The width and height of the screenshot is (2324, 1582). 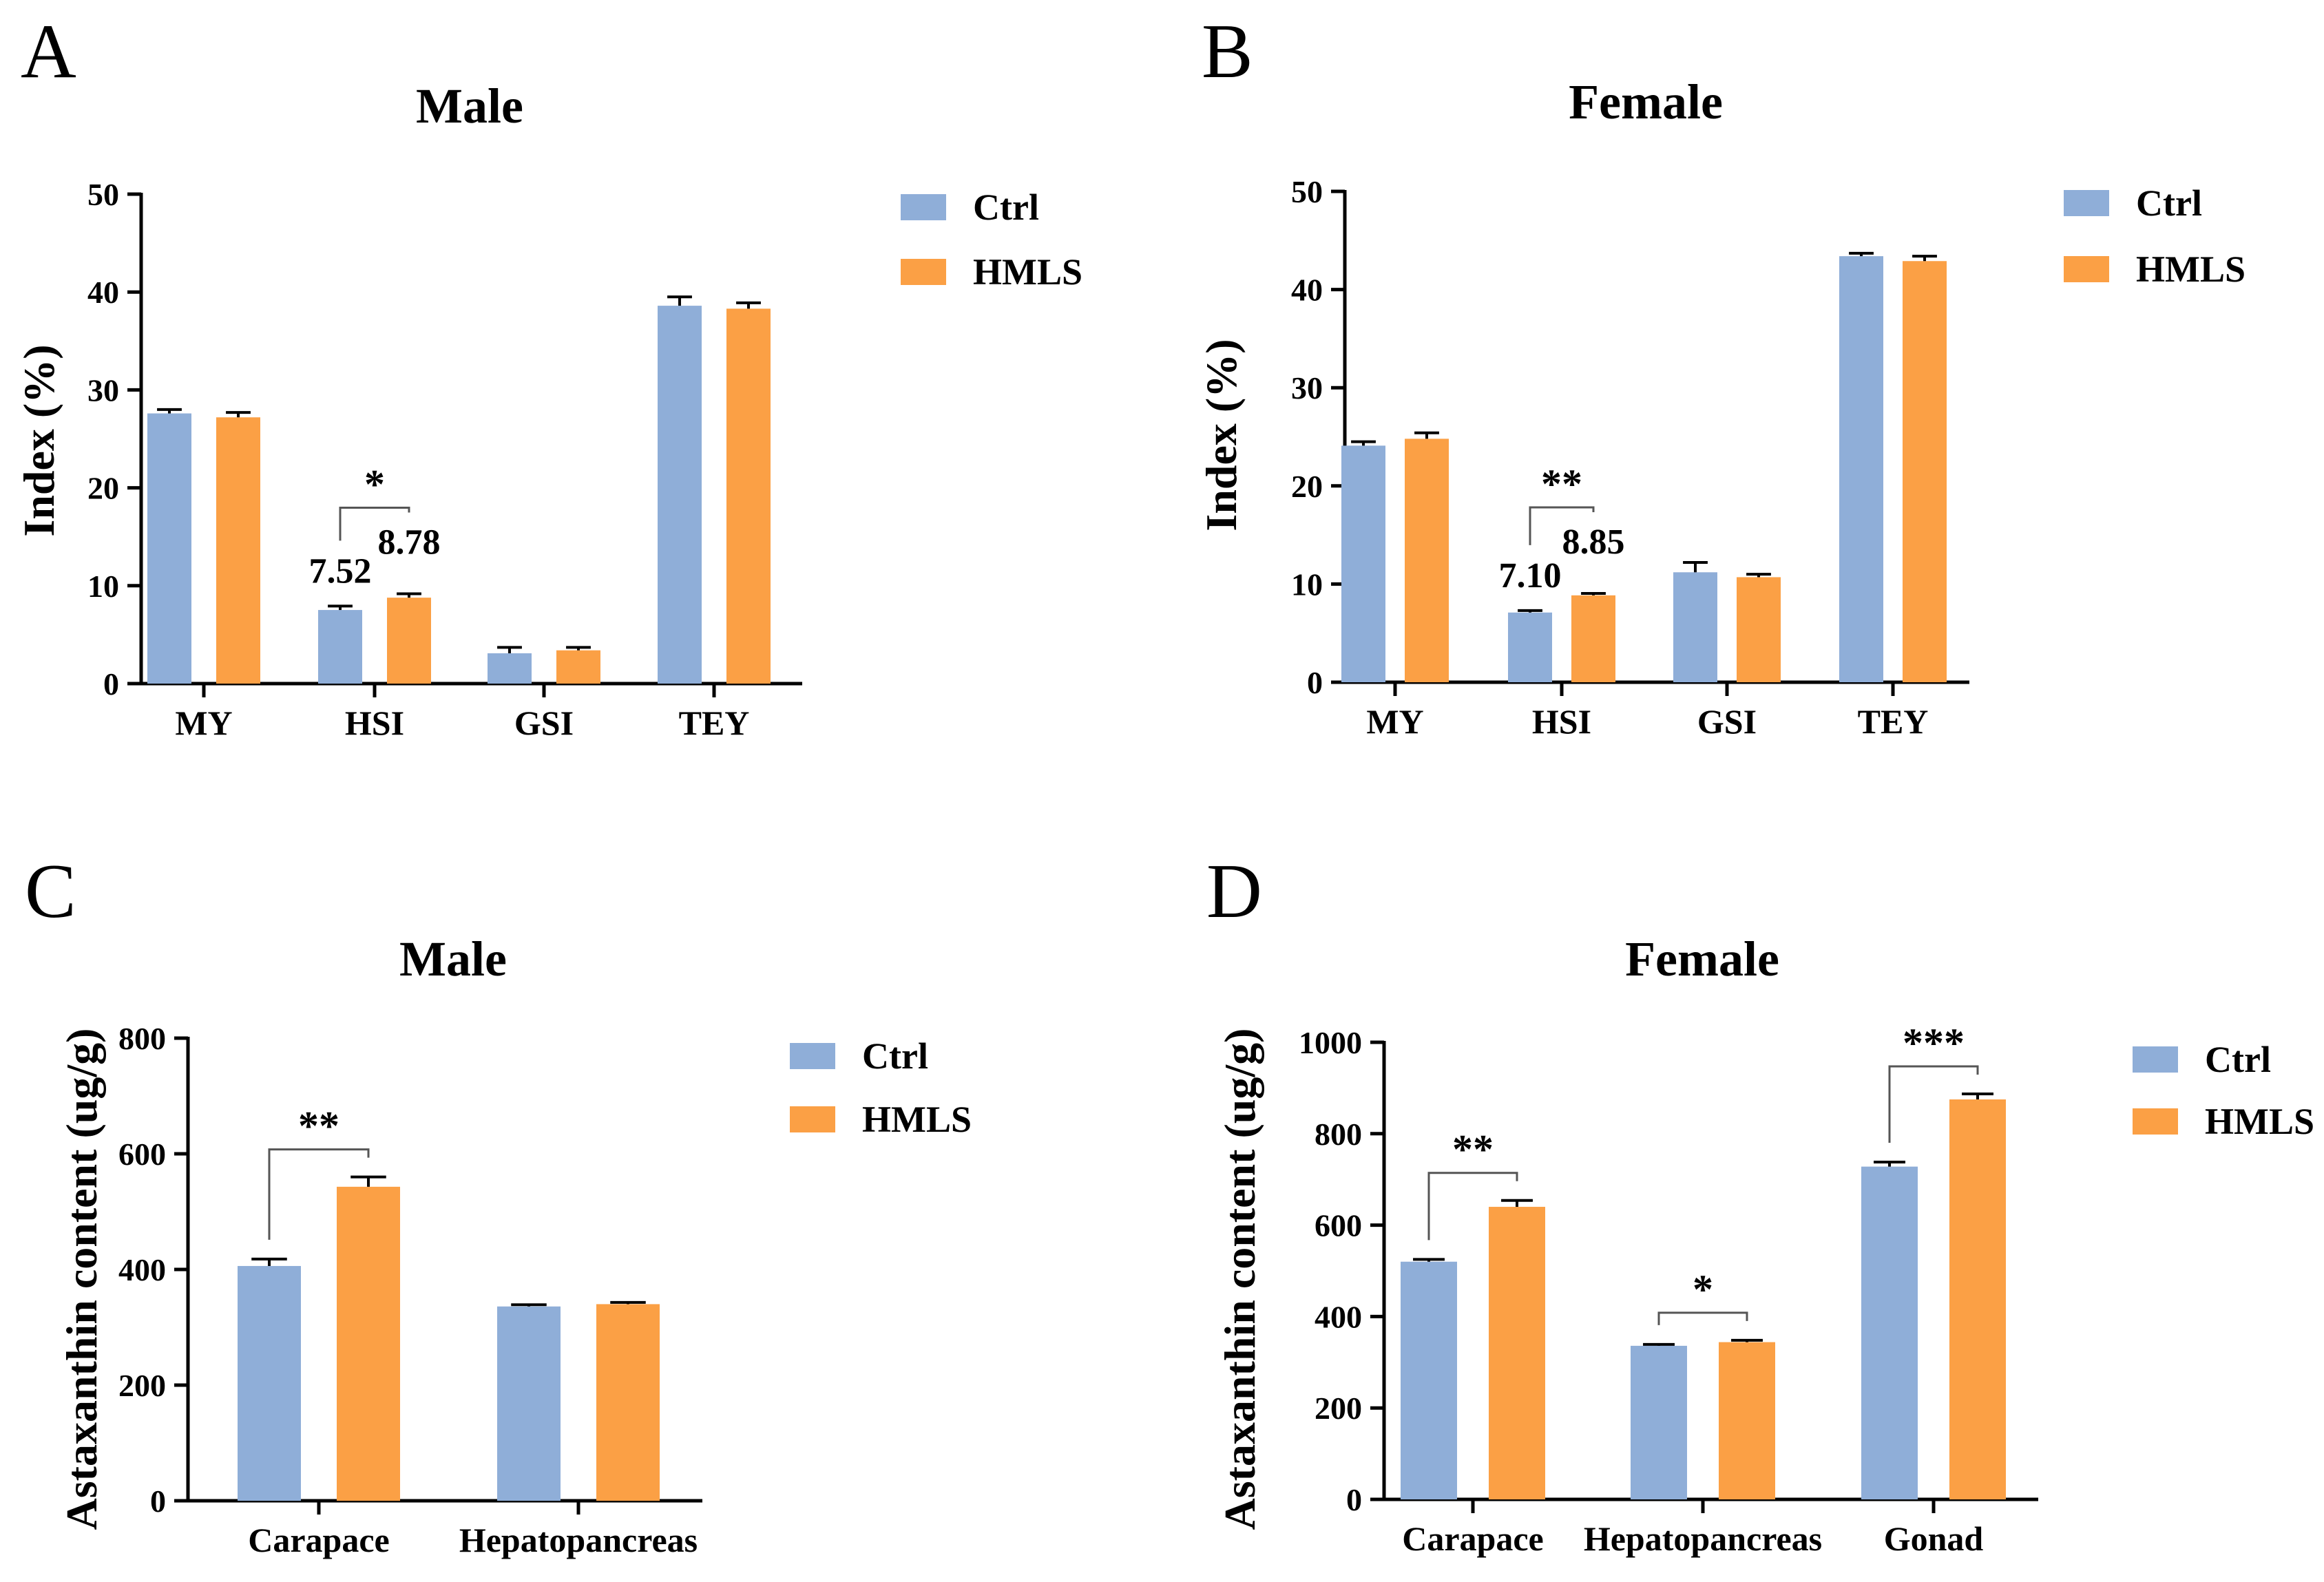 What do you see at coordinates (1331, 1042) in the screenshot?
I see `y-tick-label: 1000` at bounding box center [1331, 1042].